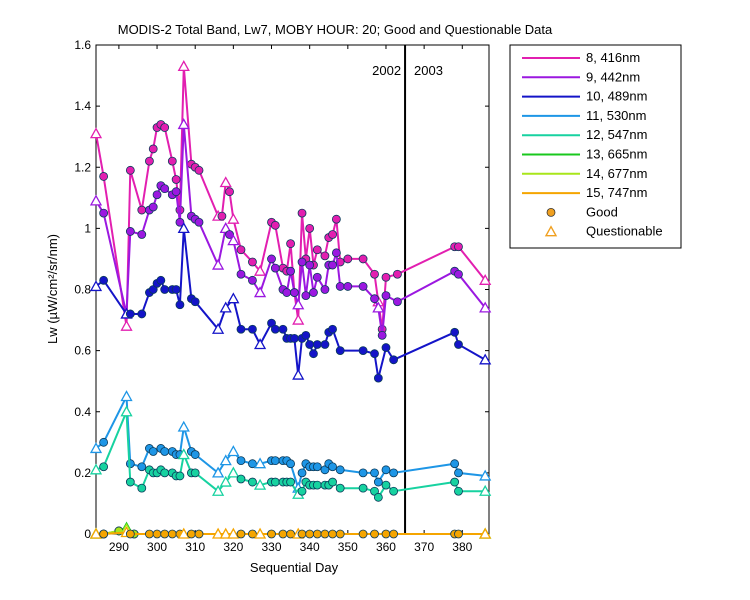  Describe the element at coordinates (233, 547) in the screenshot. I see `x-tick-label: 320` at that location.